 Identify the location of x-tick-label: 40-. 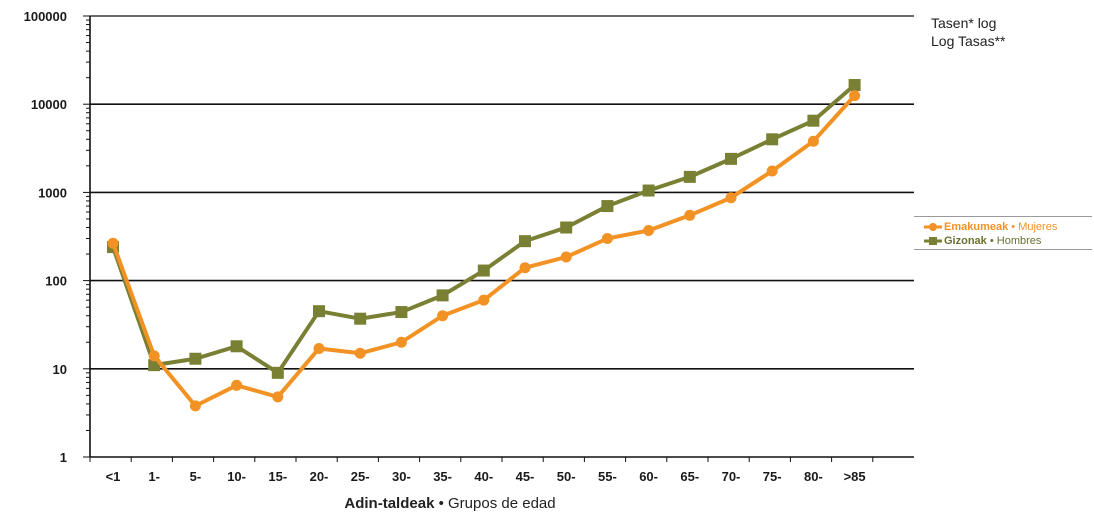
(483, 476).